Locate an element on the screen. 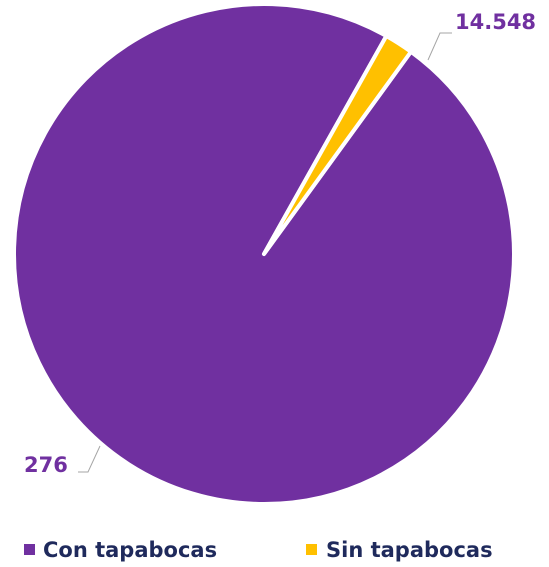 The width and height of the screenshot is (549, 567). leader-line-con-tapabocas is located at coordinates (439, 46).